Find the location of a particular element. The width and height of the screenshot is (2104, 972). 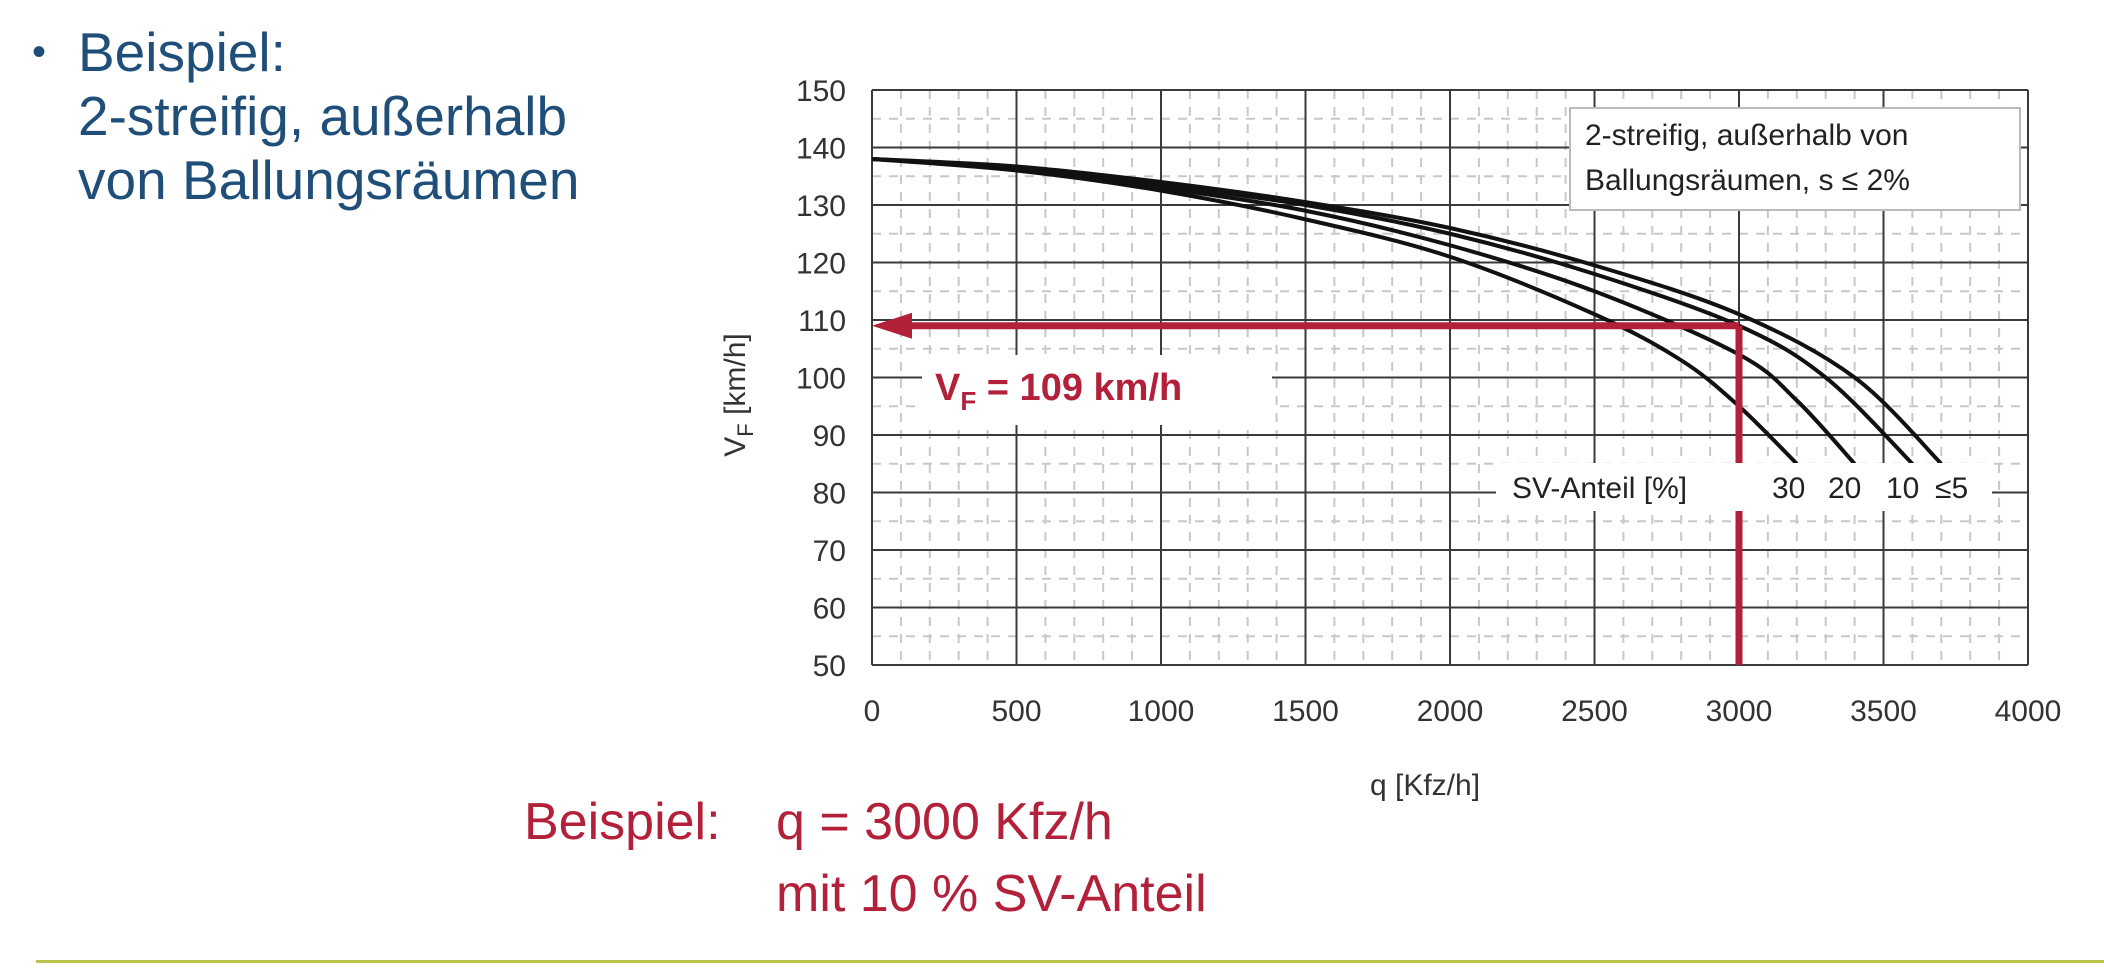

vf-label-sub: F is located at coordinates (968, 401).